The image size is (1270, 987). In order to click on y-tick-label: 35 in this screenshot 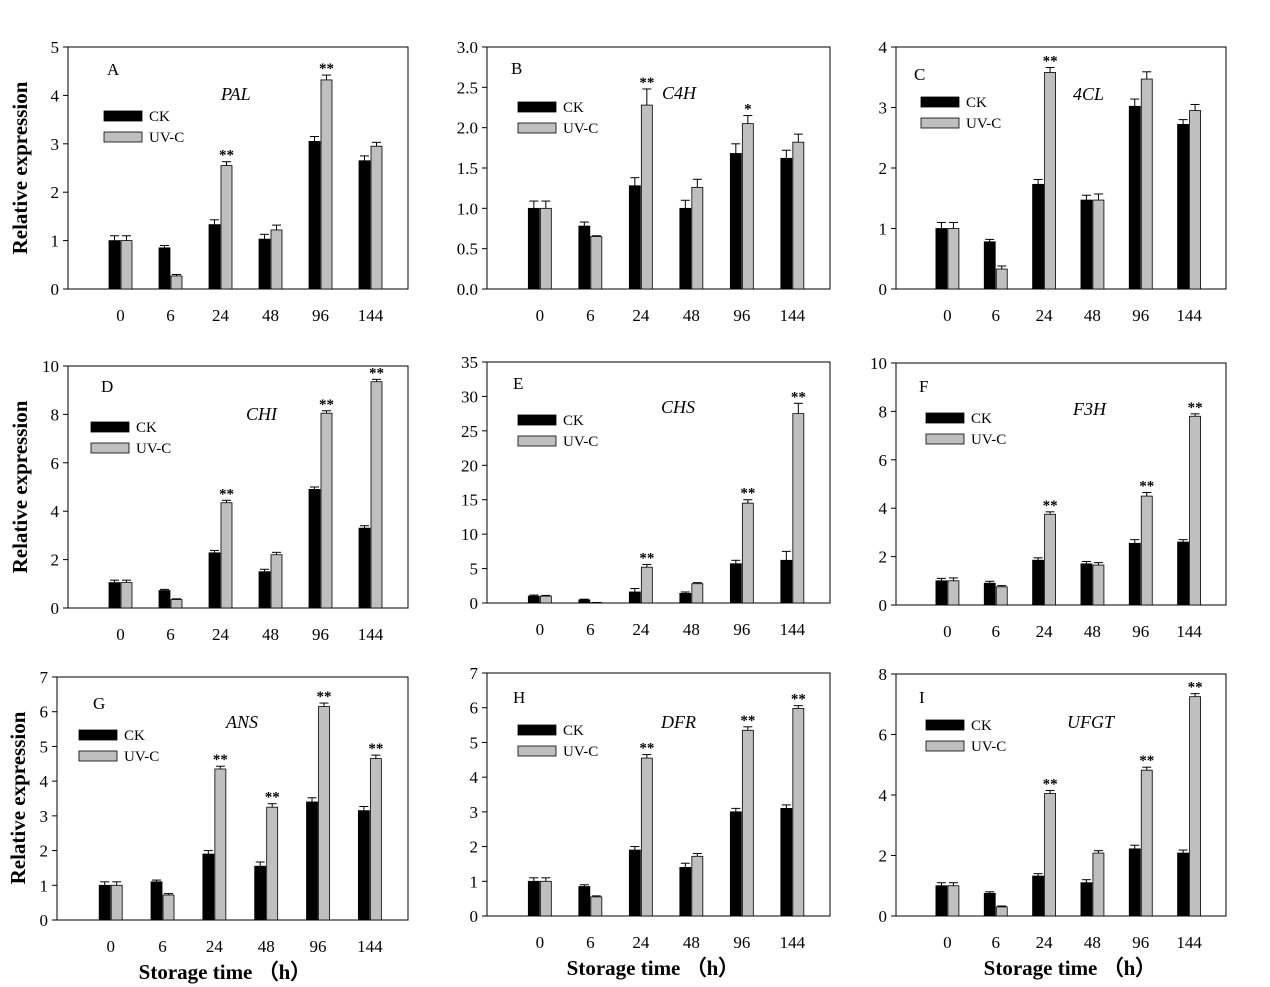, I will do `click(469, 362)`.